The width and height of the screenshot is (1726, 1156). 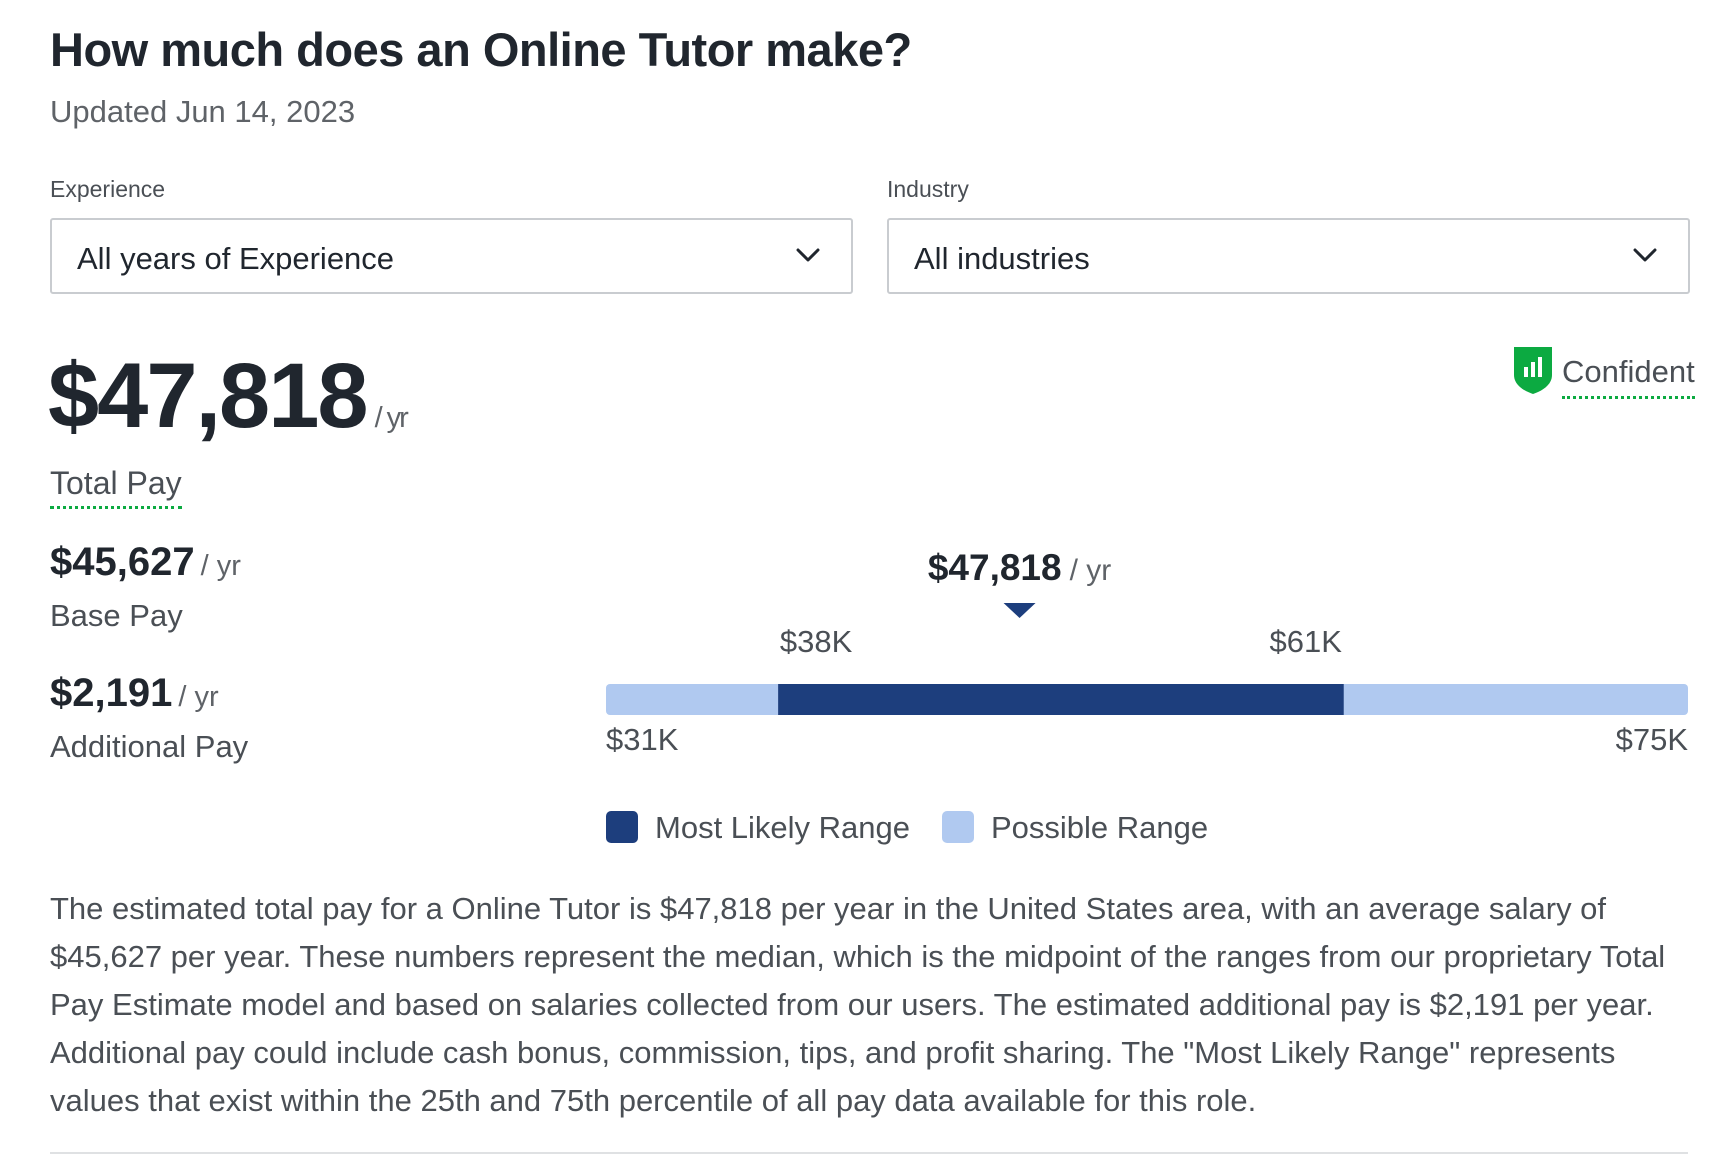 I want to click on max-tick-label: $75K, so click(x=1652, y=739).